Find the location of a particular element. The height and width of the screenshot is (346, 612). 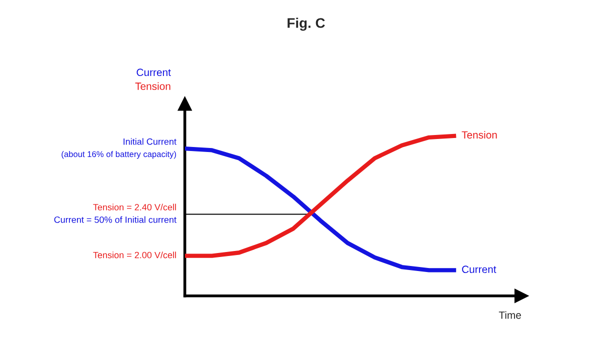

series-label: Tension is located at coordinates (479, 134).